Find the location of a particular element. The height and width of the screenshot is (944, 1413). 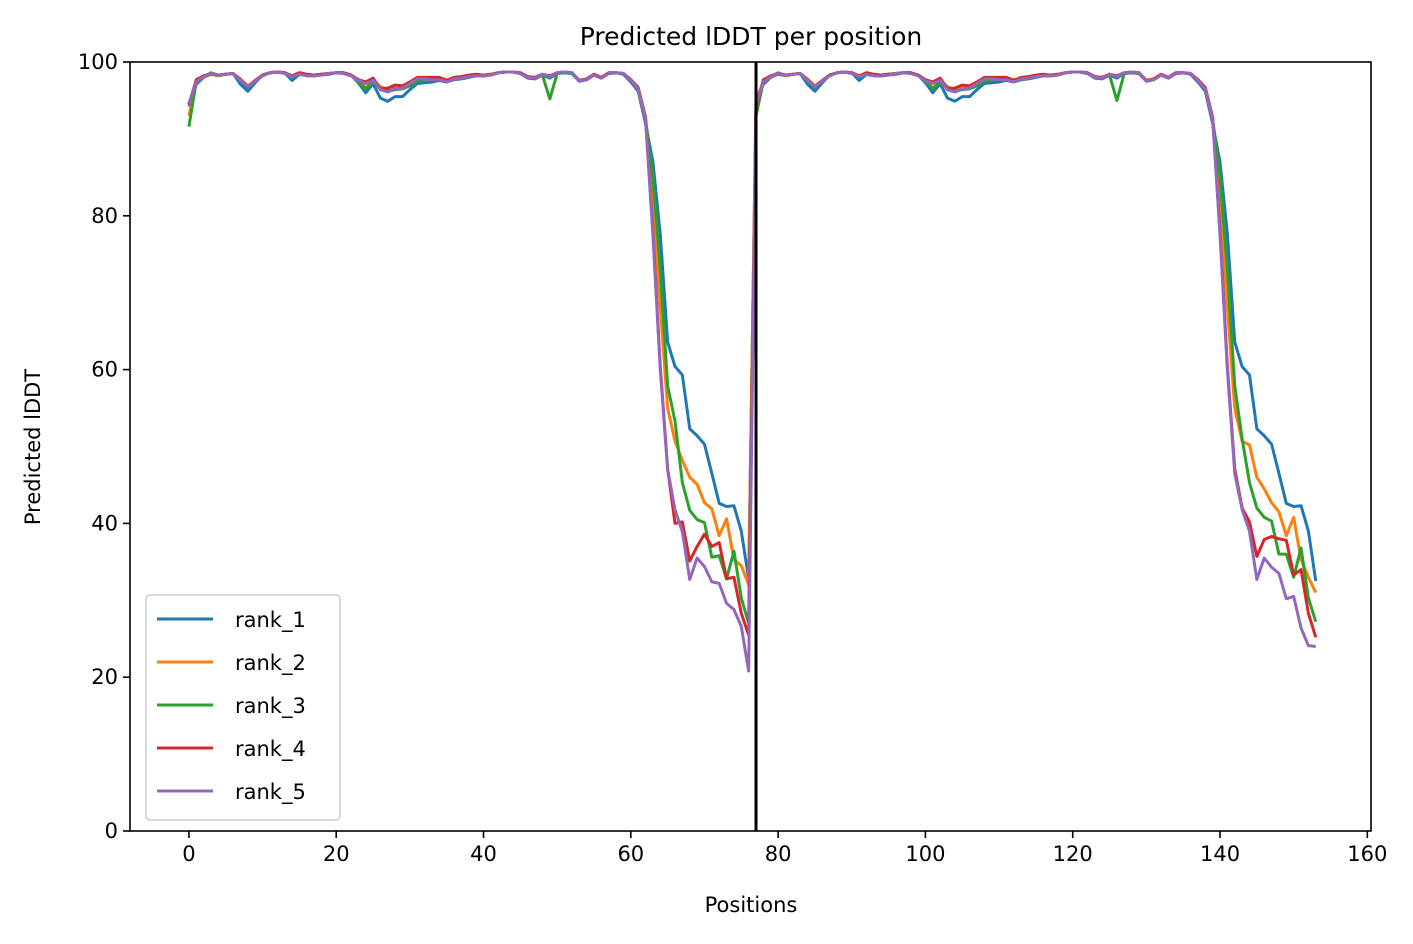

legend-label-rank_4: rank_4 is located at coordinates (270, 749).